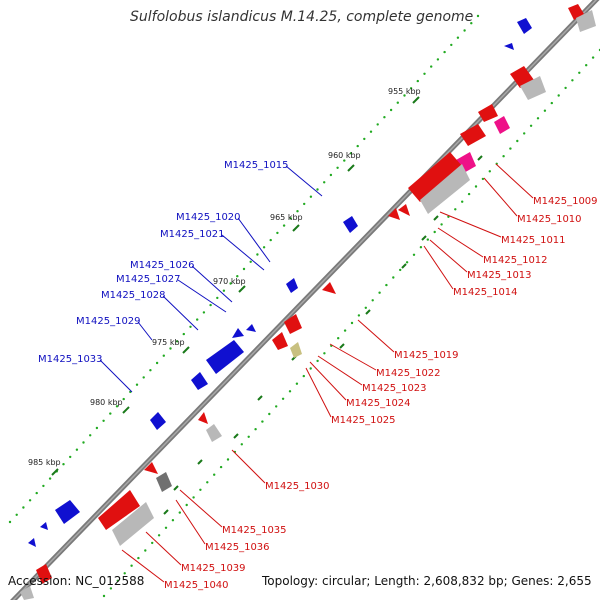 The image size is (600, 600). What do you see at coordinates (404, 91) in the screenshot?
I see `tick-label: 955 kbp` at bounding box center [404, 91].